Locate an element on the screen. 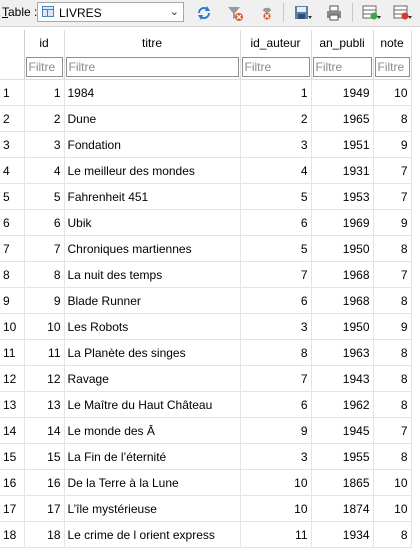  cell-an-publi: 1953 is located at coordinates (342, 196).